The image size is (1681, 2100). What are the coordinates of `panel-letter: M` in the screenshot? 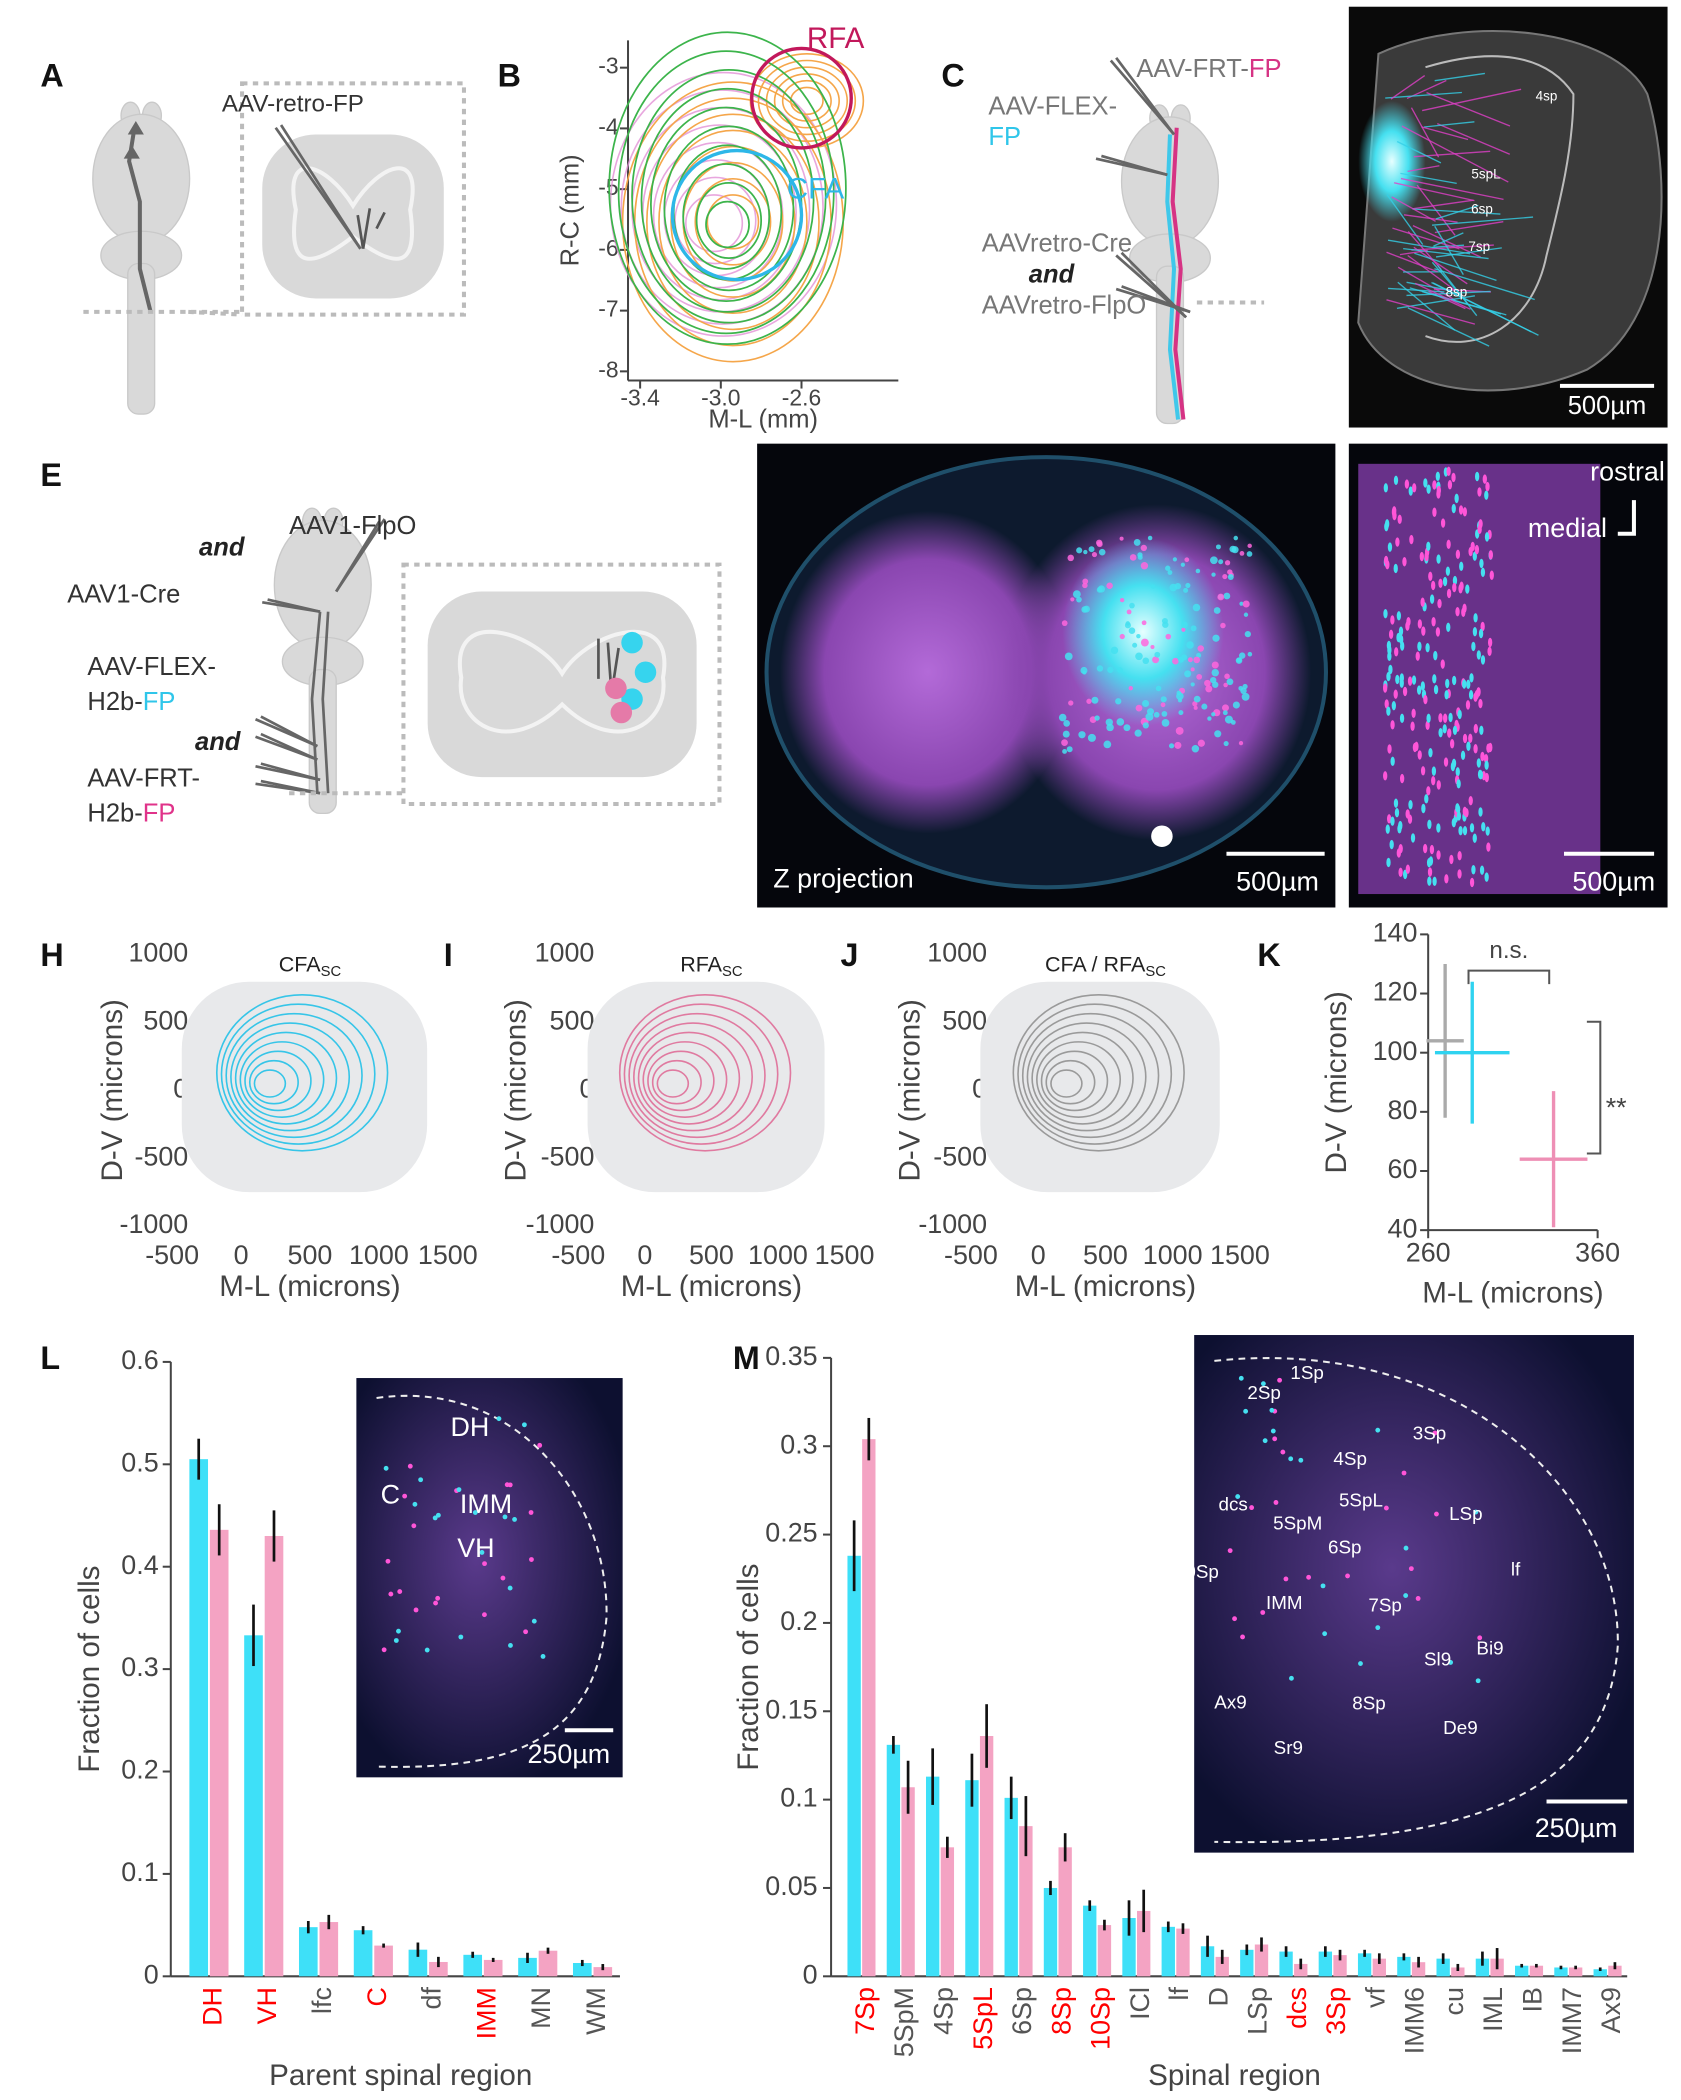 It's located at (746, 1358).